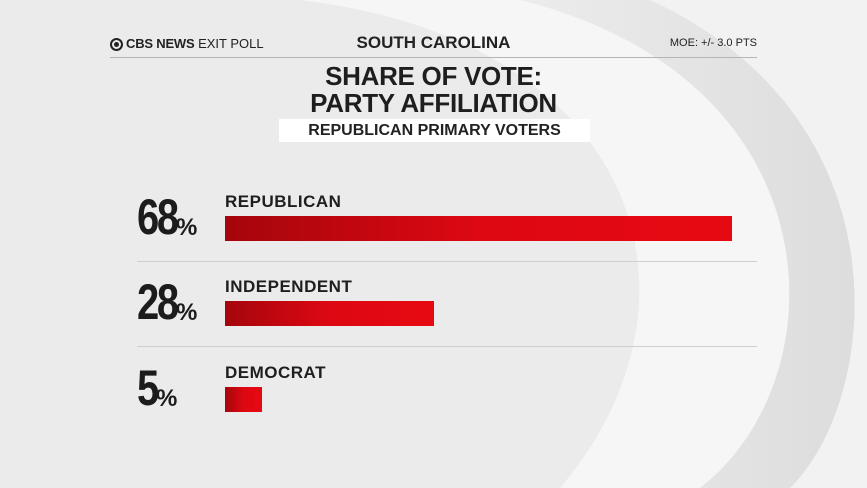 The image size is (867, 488). I want to click on chart-title-line2: PARTY AFFILIATION, so click(433, 103).